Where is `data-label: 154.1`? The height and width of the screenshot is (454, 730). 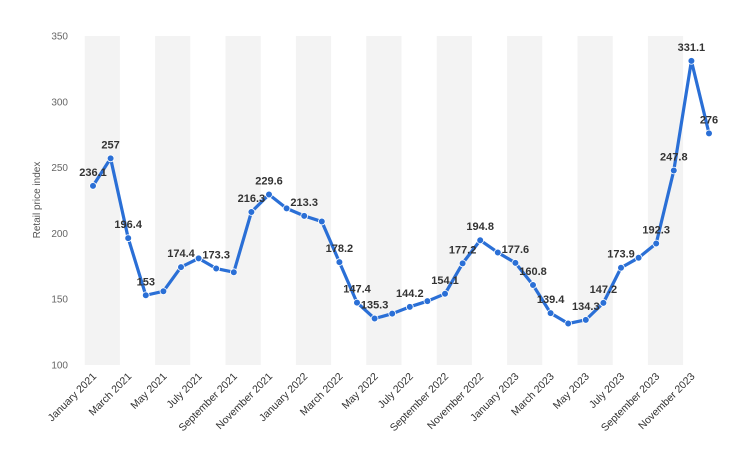 data-label: 154.1 is located at coordinates (445, 281).